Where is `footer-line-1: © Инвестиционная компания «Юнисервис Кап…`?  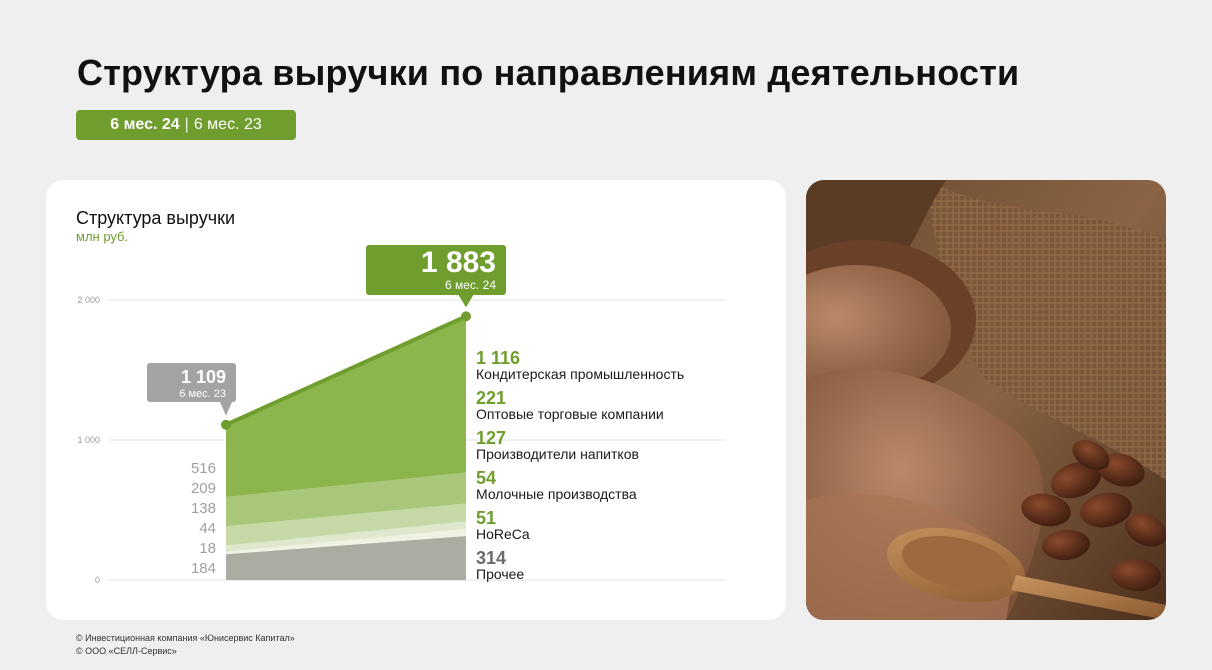
footer-line-1: © Инвестиционная компания «Юнисервис Кап… is located at coordinates (185, 638).